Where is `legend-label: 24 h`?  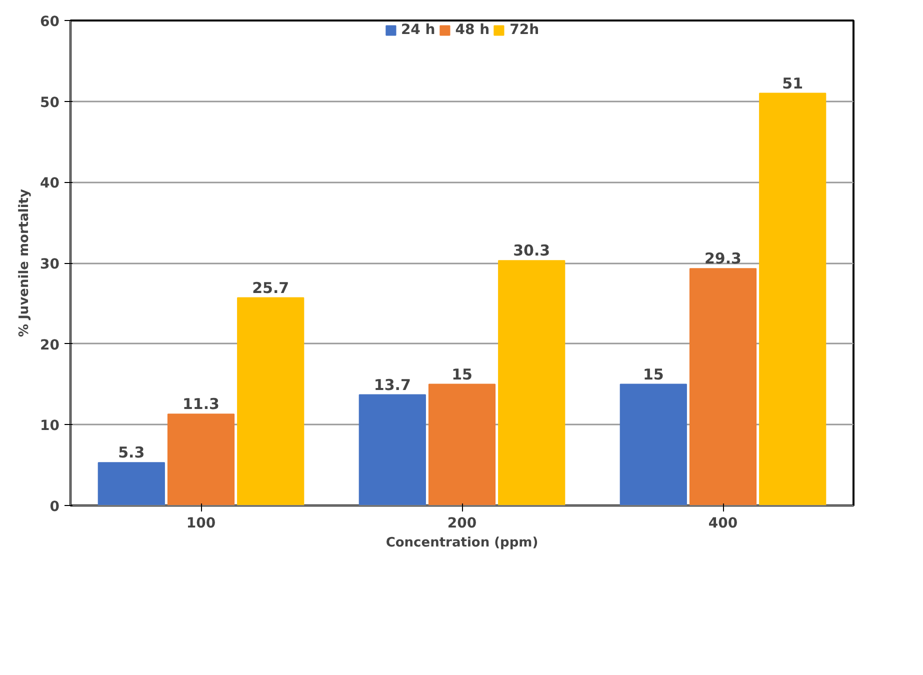
legend-label: 24 h is located at coordinates (418, 30).